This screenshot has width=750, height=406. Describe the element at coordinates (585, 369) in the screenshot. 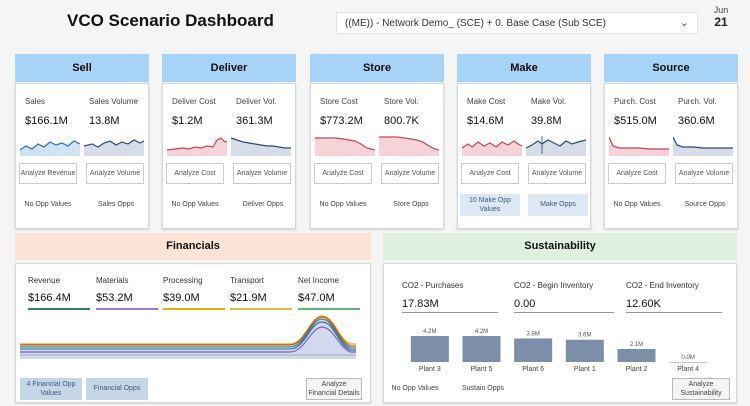

I see `plant-tick-label: Plant 1` at that location.